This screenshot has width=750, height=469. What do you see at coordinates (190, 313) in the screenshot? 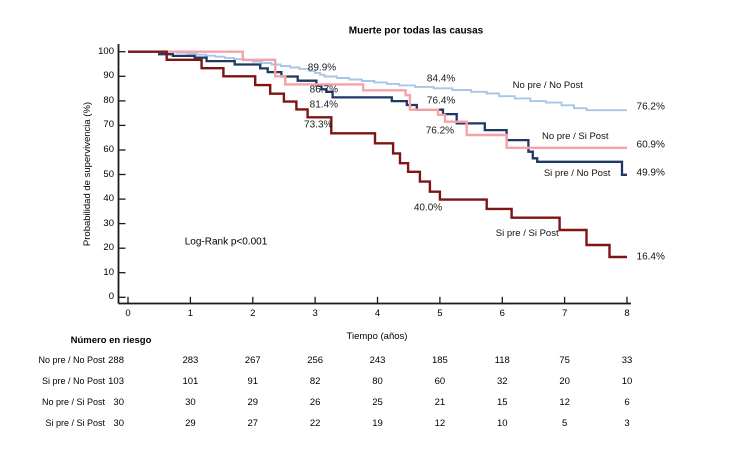
I see `x-tick-label: 1` at bounding box center [190, 313].